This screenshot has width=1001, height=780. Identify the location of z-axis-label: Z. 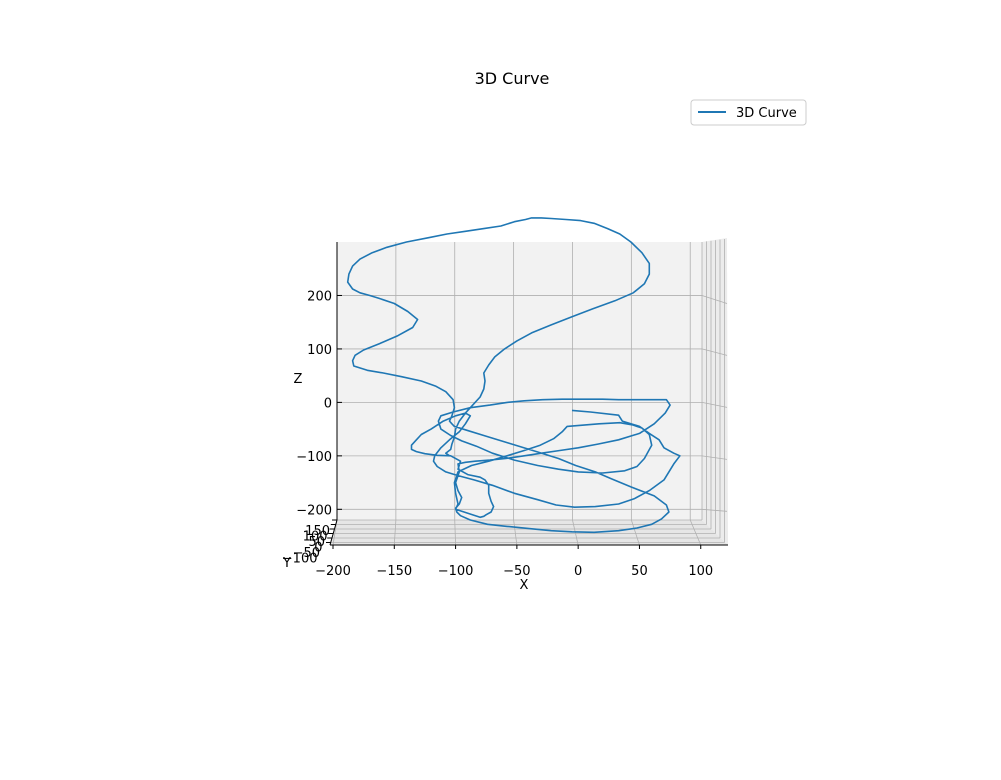
(298, 379).